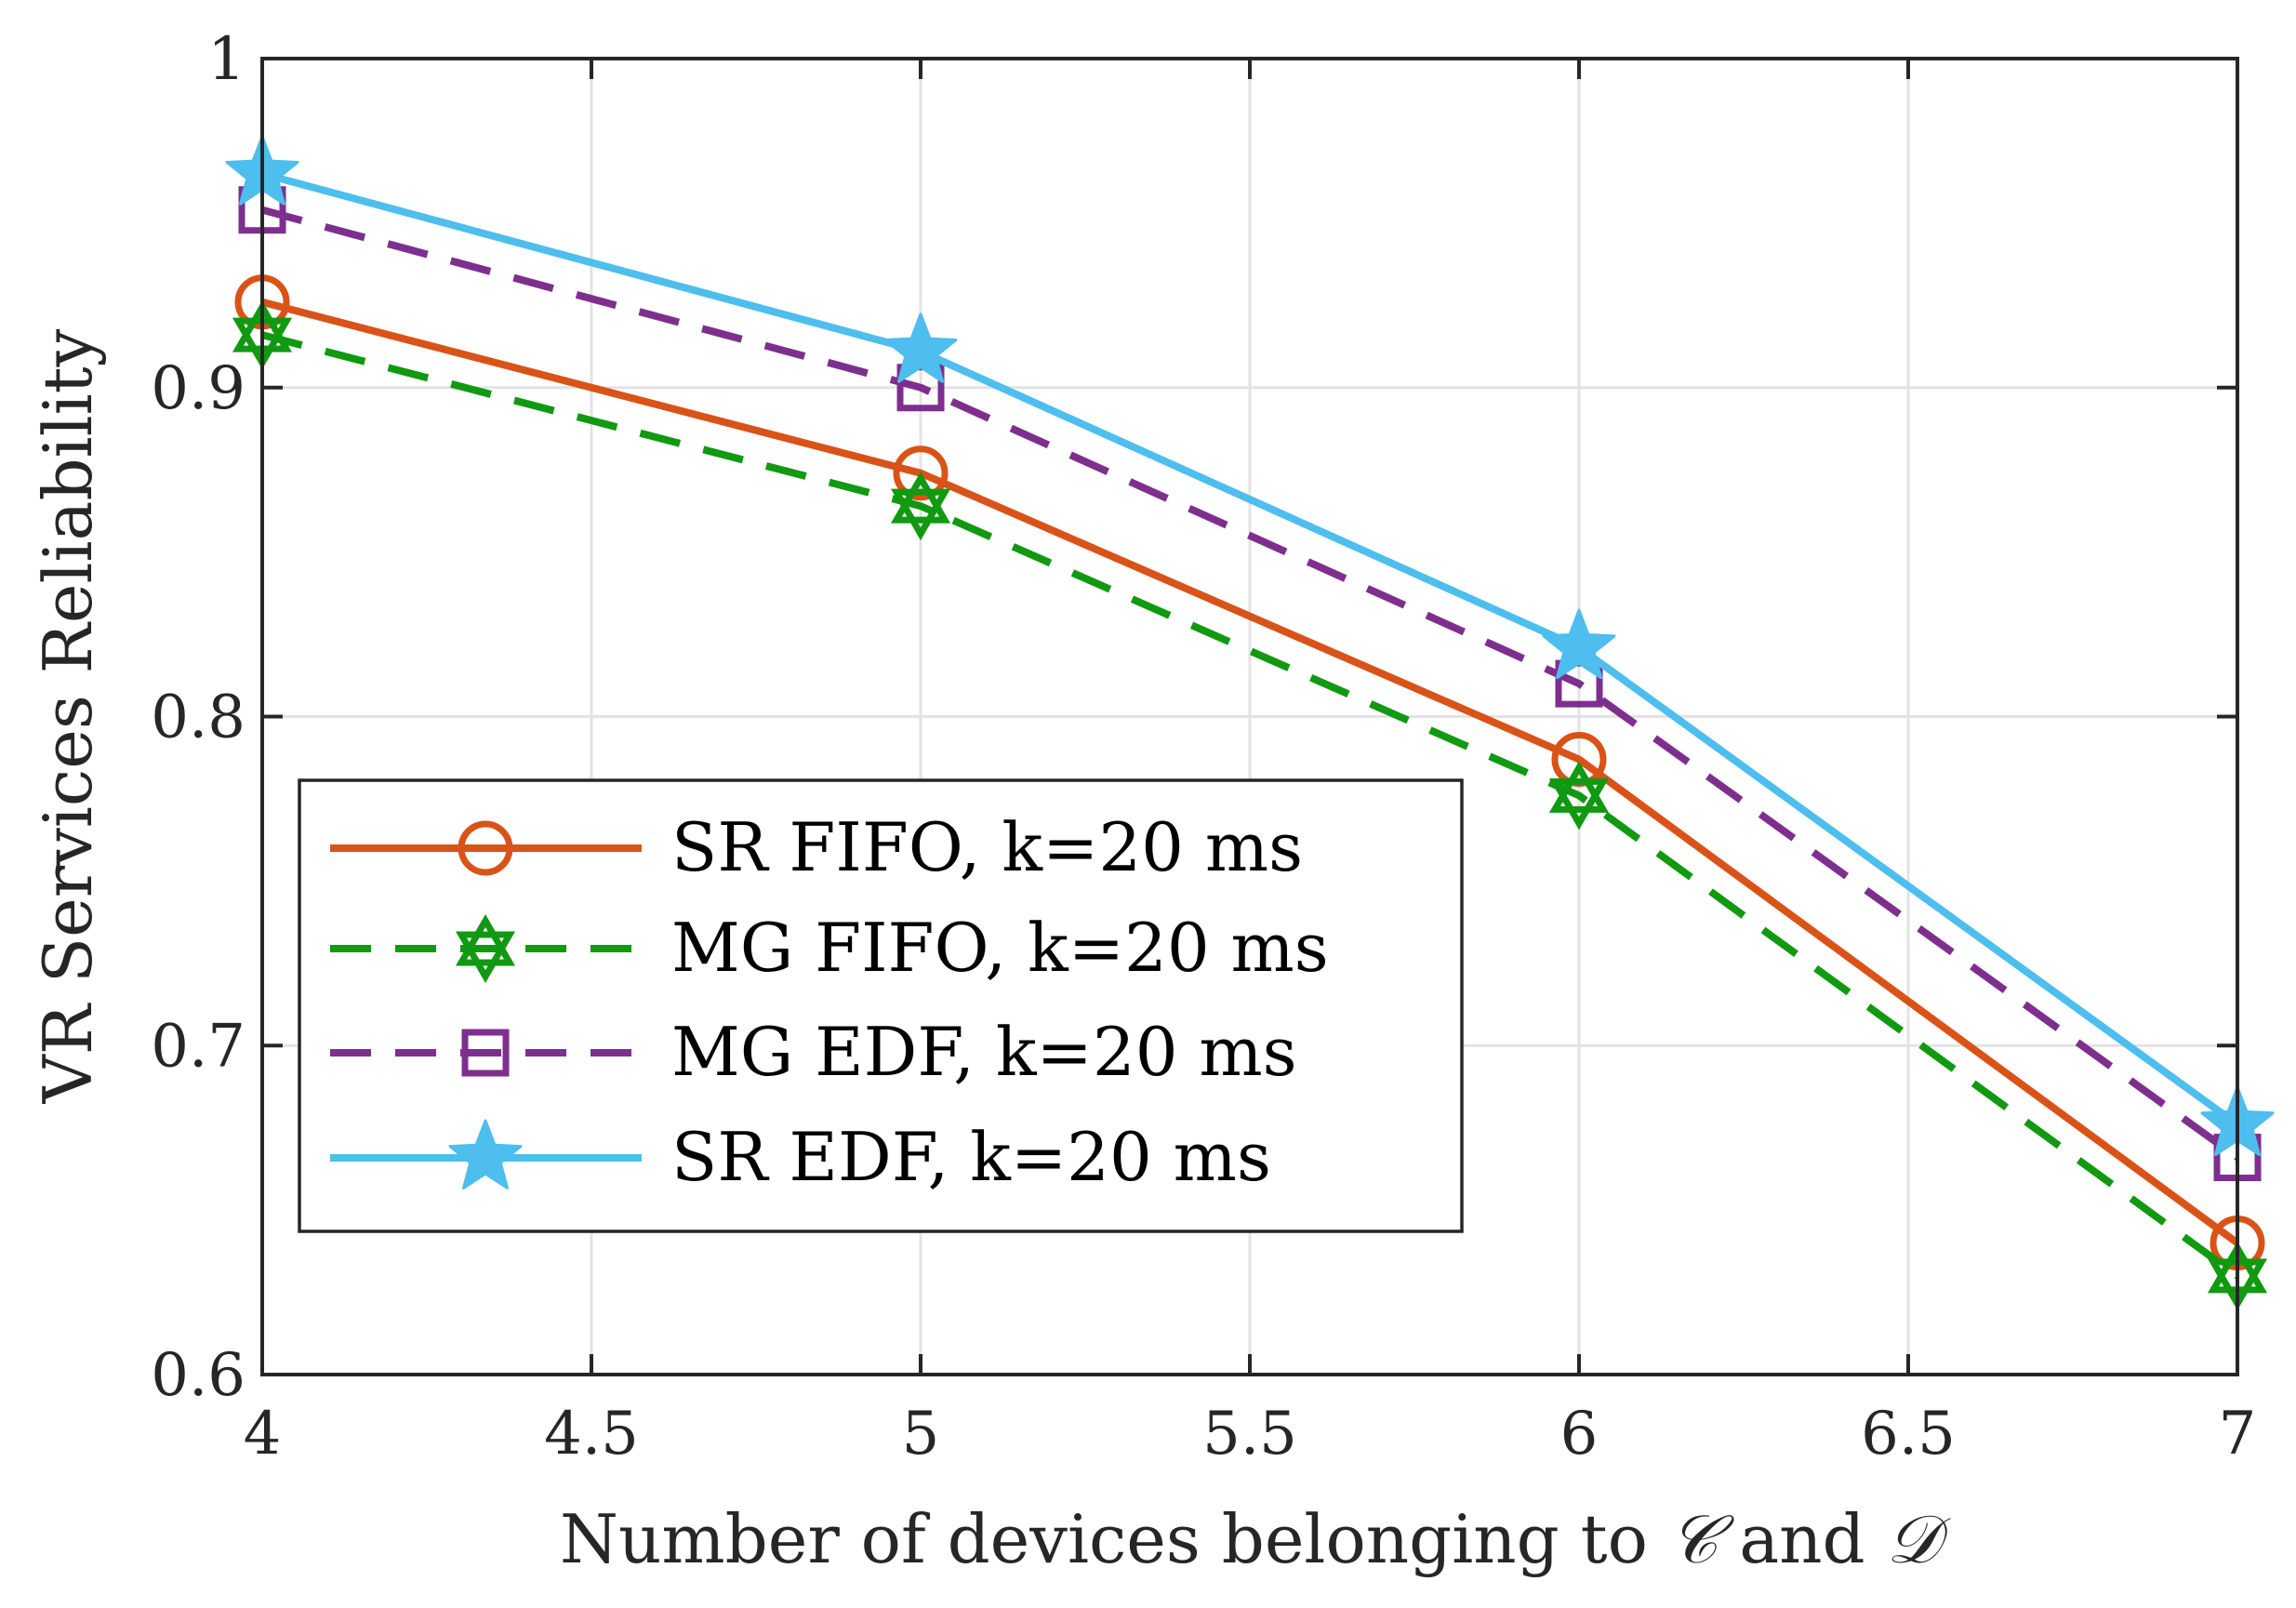 The width and height of the screenshot is (2296, 1608). I want to click on x-tick-labels: 4 4.5 5 5.5 6 6.5 7, so click(1250, 1434).